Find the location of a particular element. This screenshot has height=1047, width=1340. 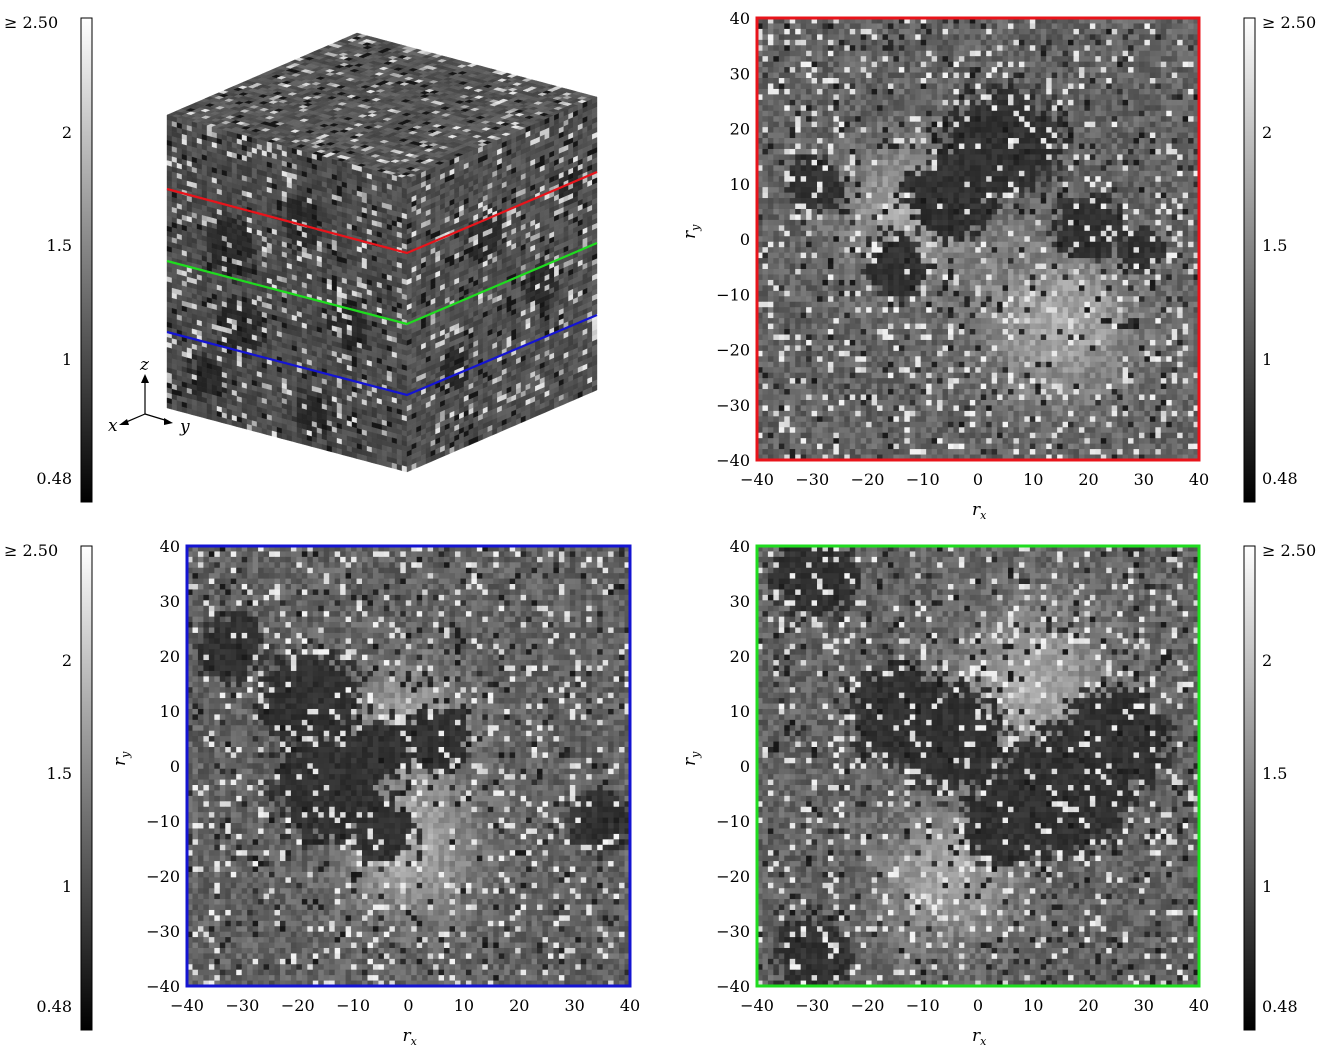

colorbar-bottom-right: ≥ 2.50 2 1.5 1 0.48 is located at coordinates (1279, 786).